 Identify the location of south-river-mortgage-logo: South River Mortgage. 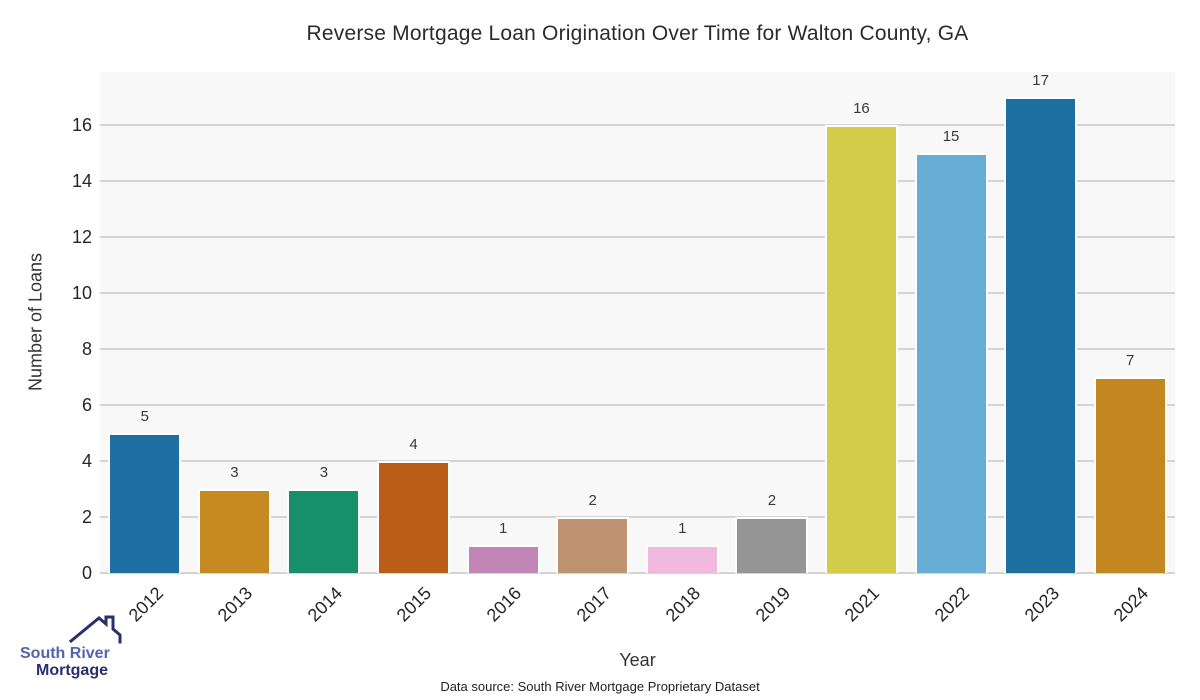
(85, 645).